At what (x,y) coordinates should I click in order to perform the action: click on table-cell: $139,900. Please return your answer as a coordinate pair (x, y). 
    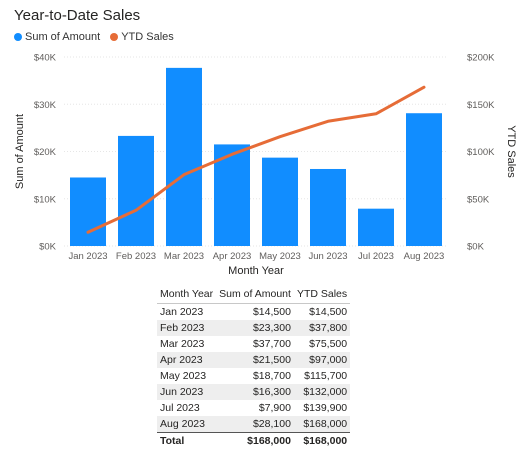
    Looking at the image, I should click on (325, 408).